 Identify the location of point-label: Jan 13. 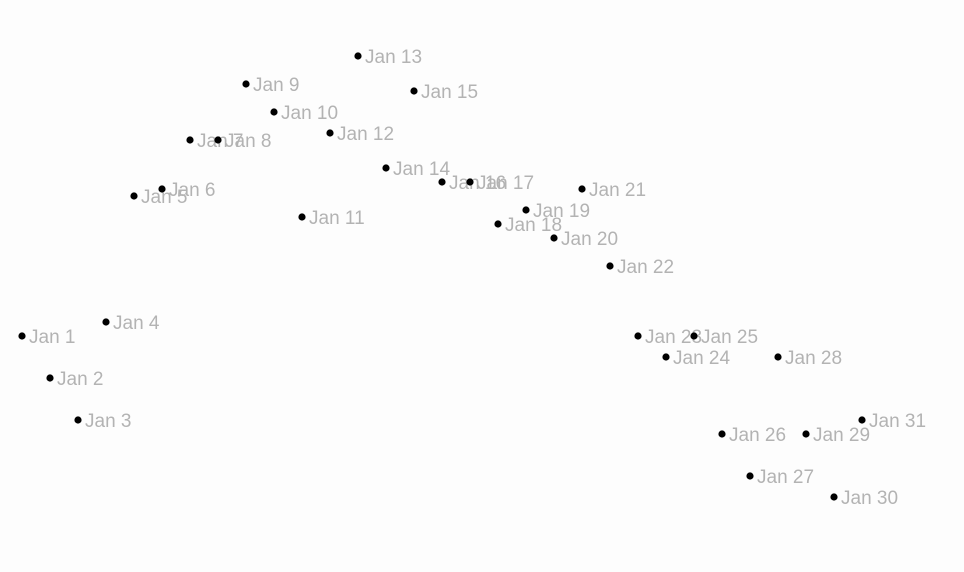
(393, 57).